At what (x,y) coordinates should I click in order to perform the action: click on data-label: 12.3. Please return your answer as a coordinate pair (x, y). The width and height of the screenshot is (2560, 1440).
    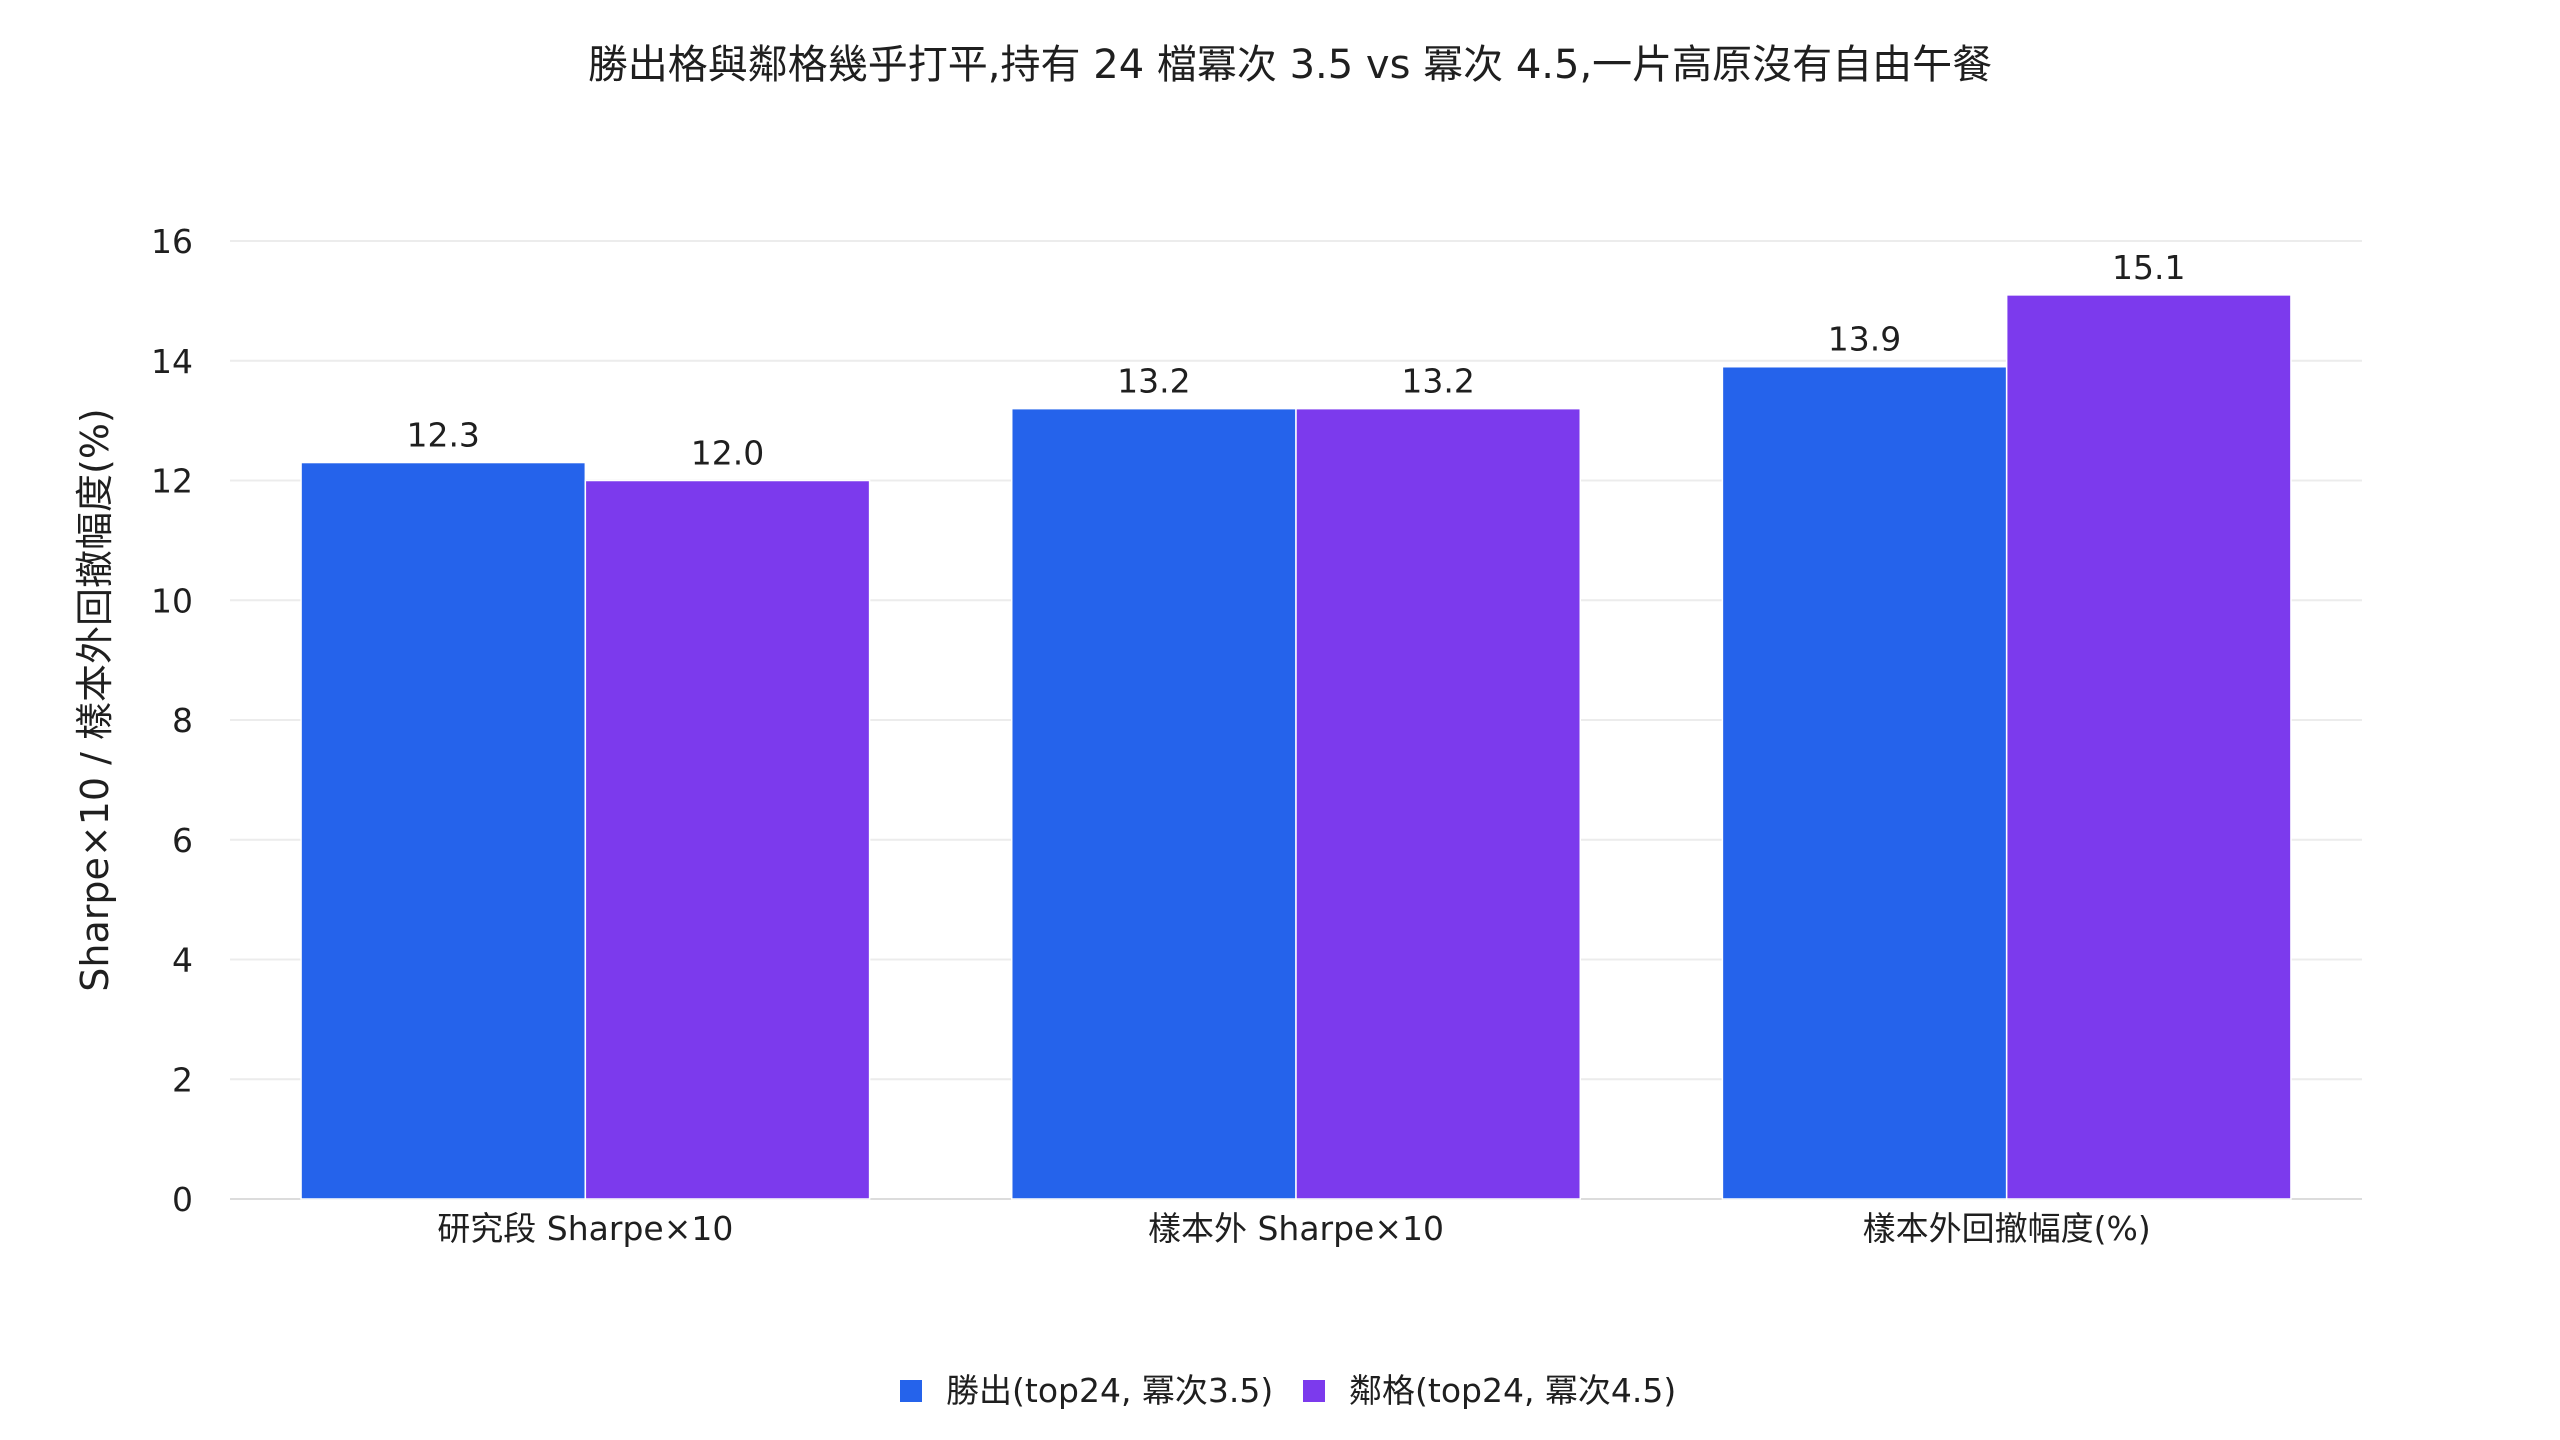
    Looking at the image, I should click on (442, 435).